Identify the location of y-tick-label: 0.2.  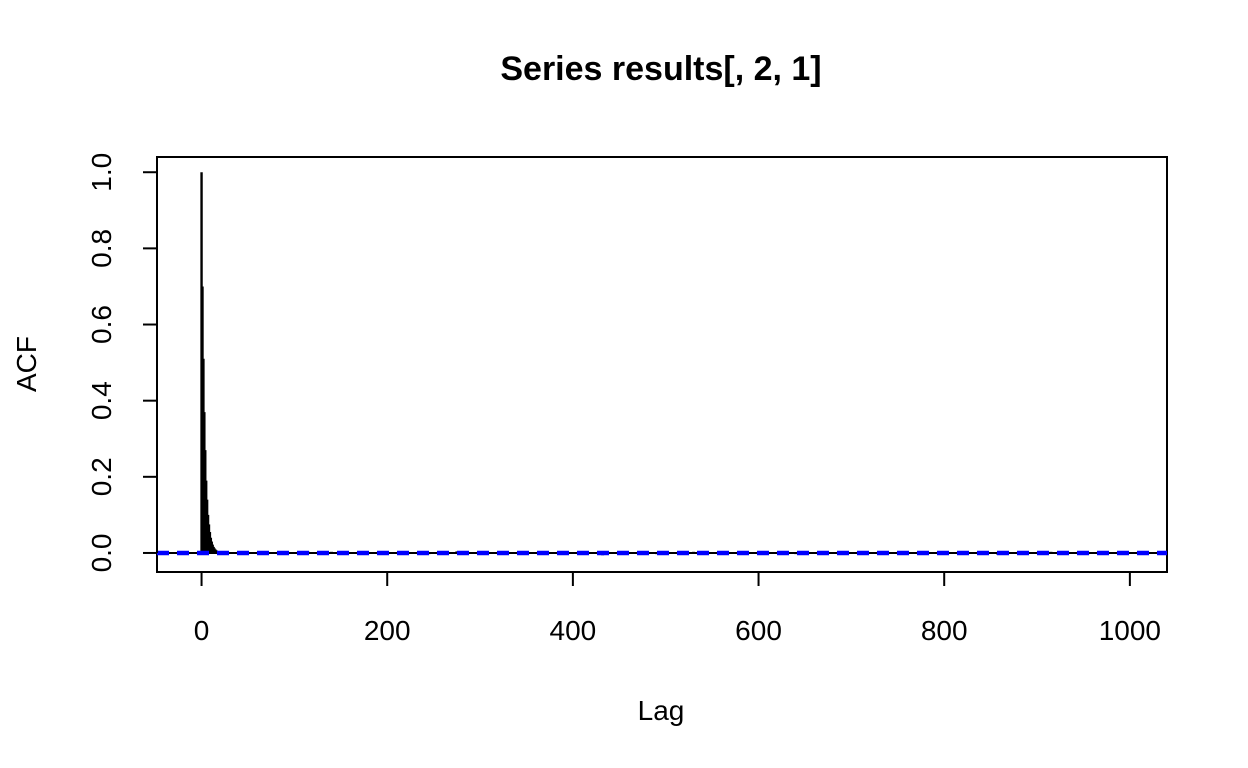
(101, 476).